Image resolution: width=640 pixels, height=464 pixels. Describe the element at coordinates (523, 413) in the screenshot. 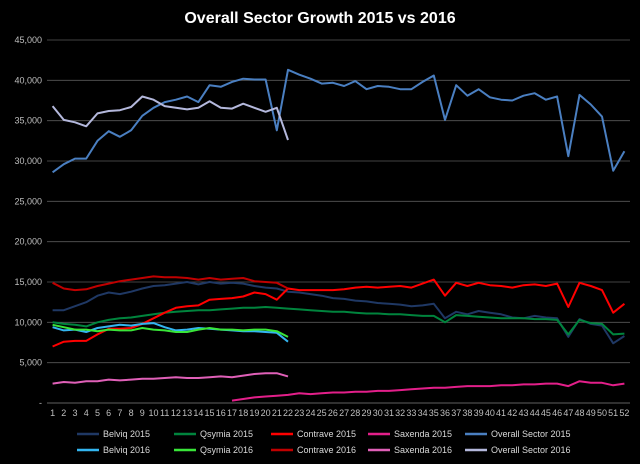

I see `x-tick-label: 43` at that location.